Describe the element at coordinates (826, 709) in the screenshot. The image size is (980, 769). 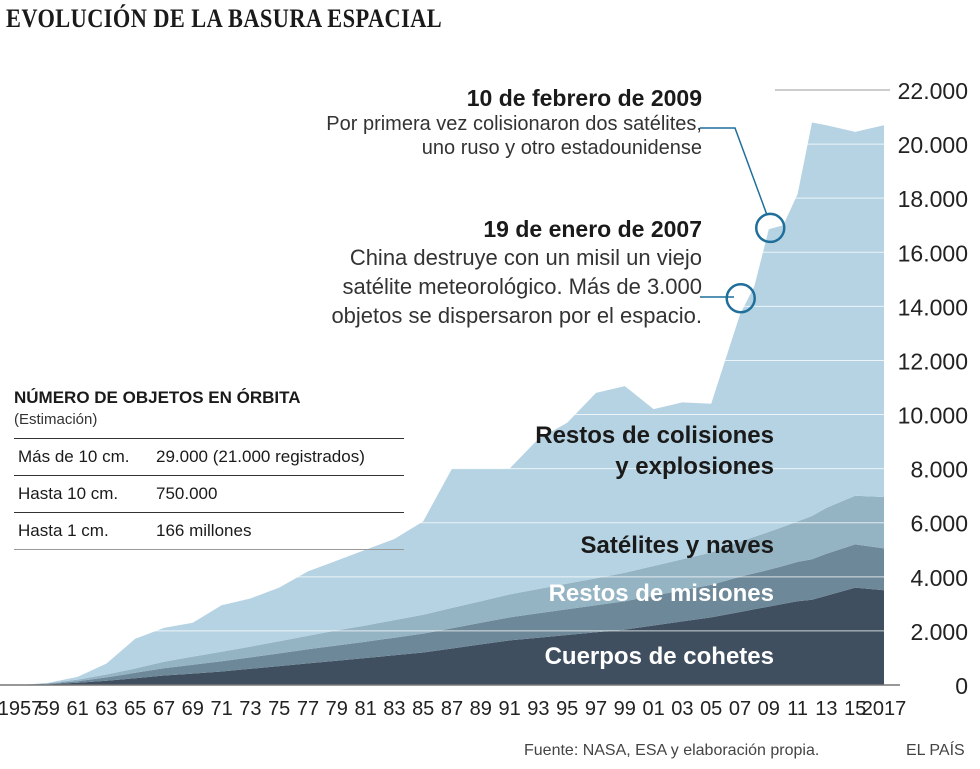
I see `x-tick-label: 13` at that location.